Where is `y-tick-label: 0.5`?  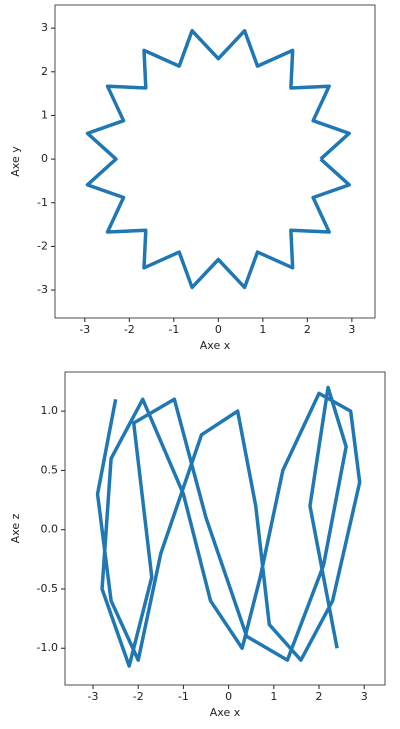
y-tick-label: 0.5 is located at coordinates (50, 469).